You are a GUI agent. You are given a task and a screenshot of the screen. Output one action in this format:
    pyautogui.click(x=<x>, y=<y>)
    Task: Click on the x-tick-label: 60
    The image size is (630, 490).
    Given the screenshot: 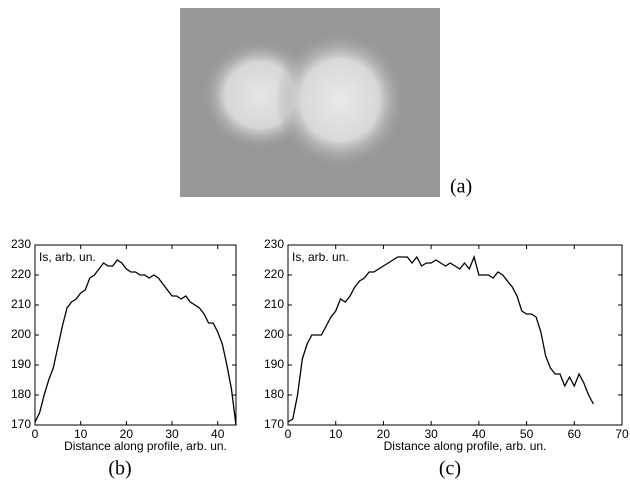 What is the action you would take?
    pyautogui.click(x=575, y=434)
    